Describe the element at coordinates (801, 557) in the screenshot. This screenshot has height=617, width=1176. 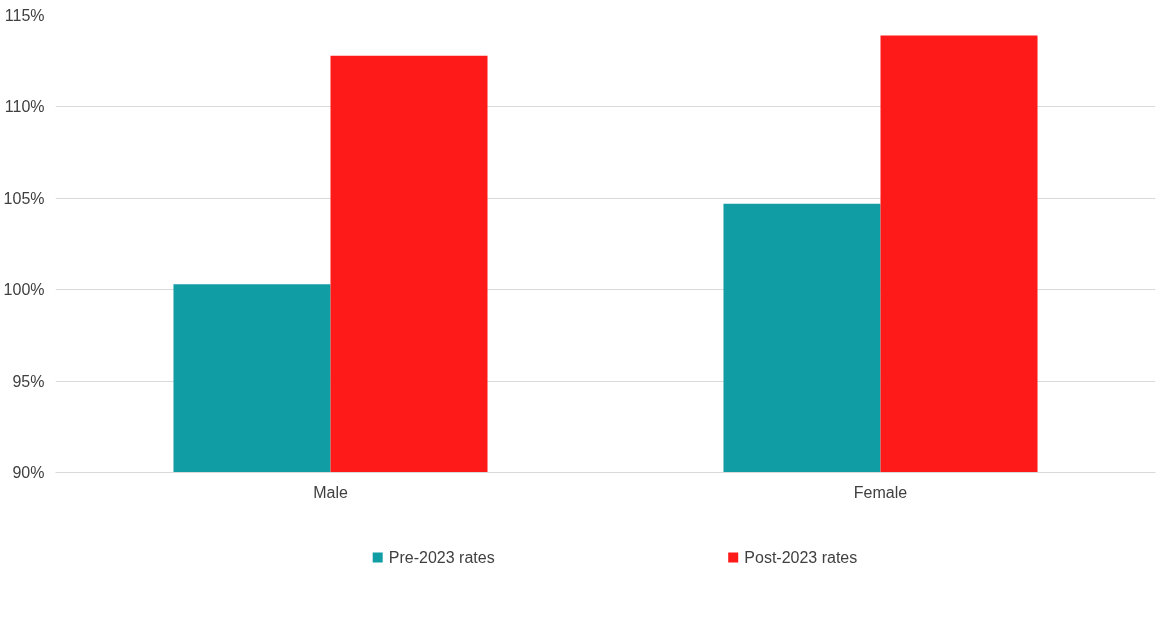
I see `legend-label: Post-2023 rates` at that location.